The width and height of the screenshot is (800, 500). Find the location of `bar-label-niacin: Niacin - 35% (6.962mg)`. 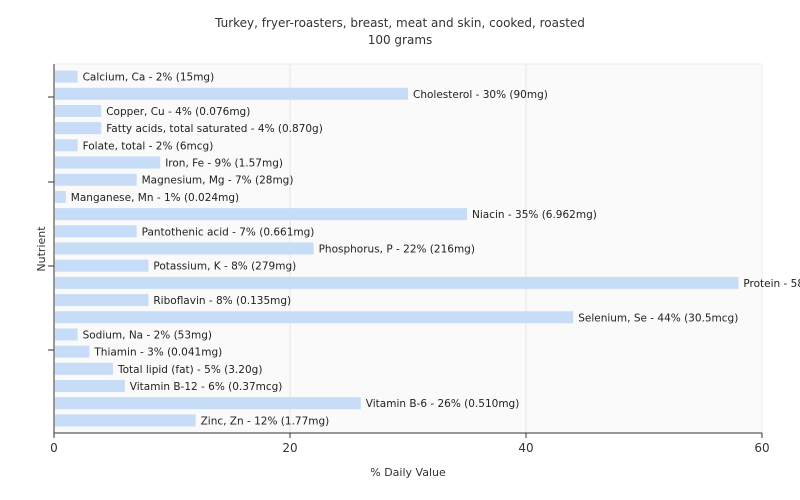

bar-label-niacin: Niacin - 35% (6.962mg) is located at coordinates (534, 215).